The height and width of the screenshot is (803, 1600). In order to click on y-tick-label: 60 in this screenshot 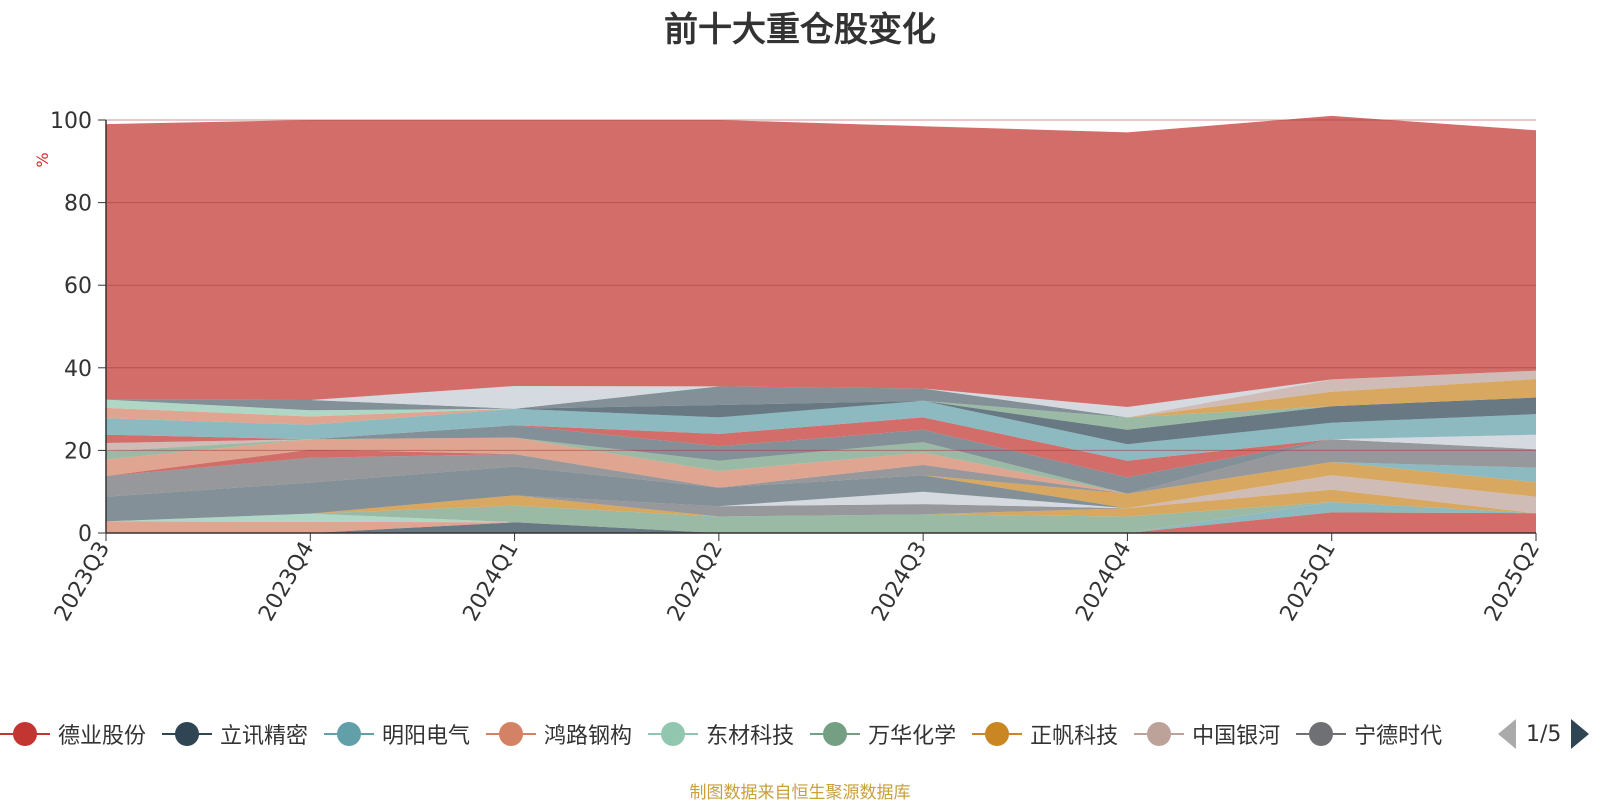, I will do `click(78, 286)`.